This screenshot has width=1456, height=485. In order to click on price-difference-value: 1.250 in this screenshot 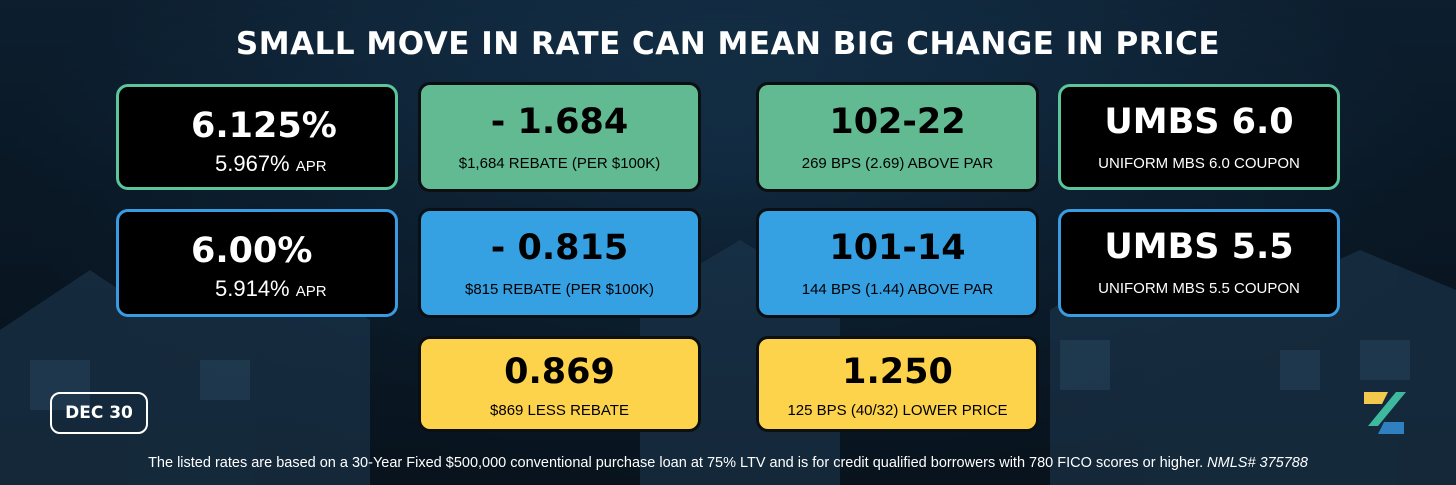, I will do `click(897, 372)`.